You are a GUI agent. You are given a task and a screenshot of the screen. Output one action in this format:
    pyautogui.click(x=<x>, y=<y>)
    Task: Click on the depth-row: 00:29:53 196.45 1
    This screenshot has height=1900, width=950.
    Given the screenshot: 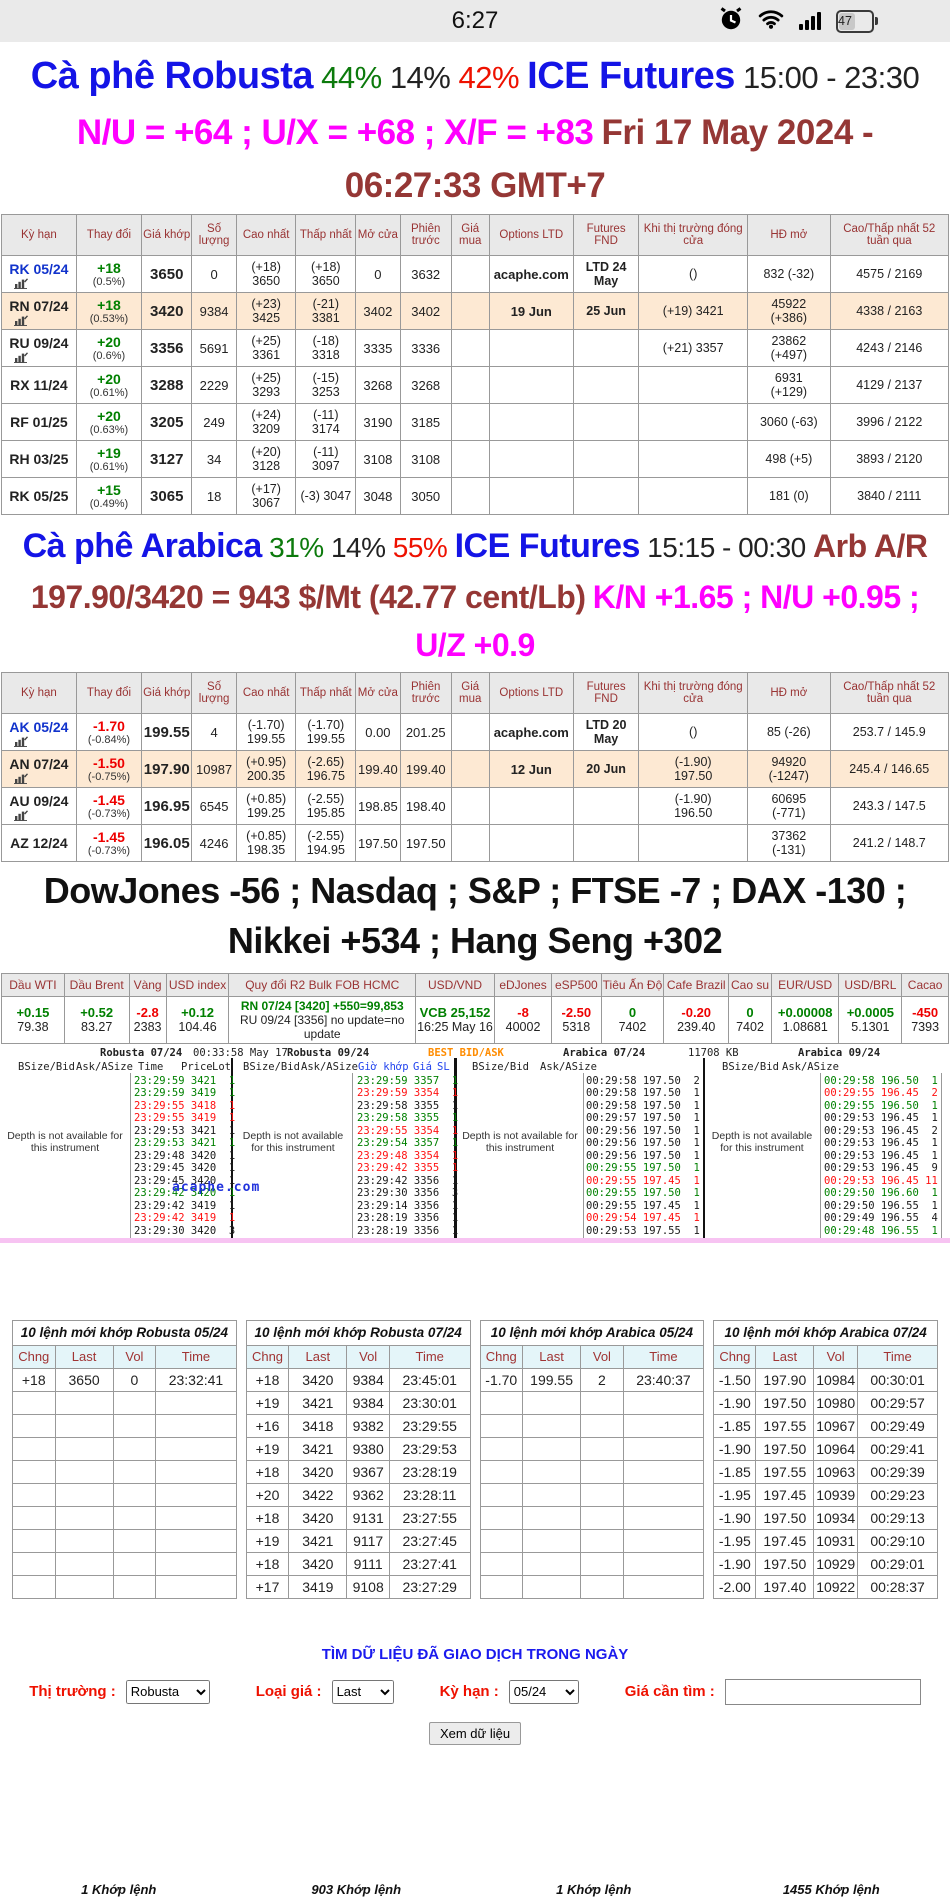 What is the action you would take?
    pyautogui.click(x=881, y=1118)
    